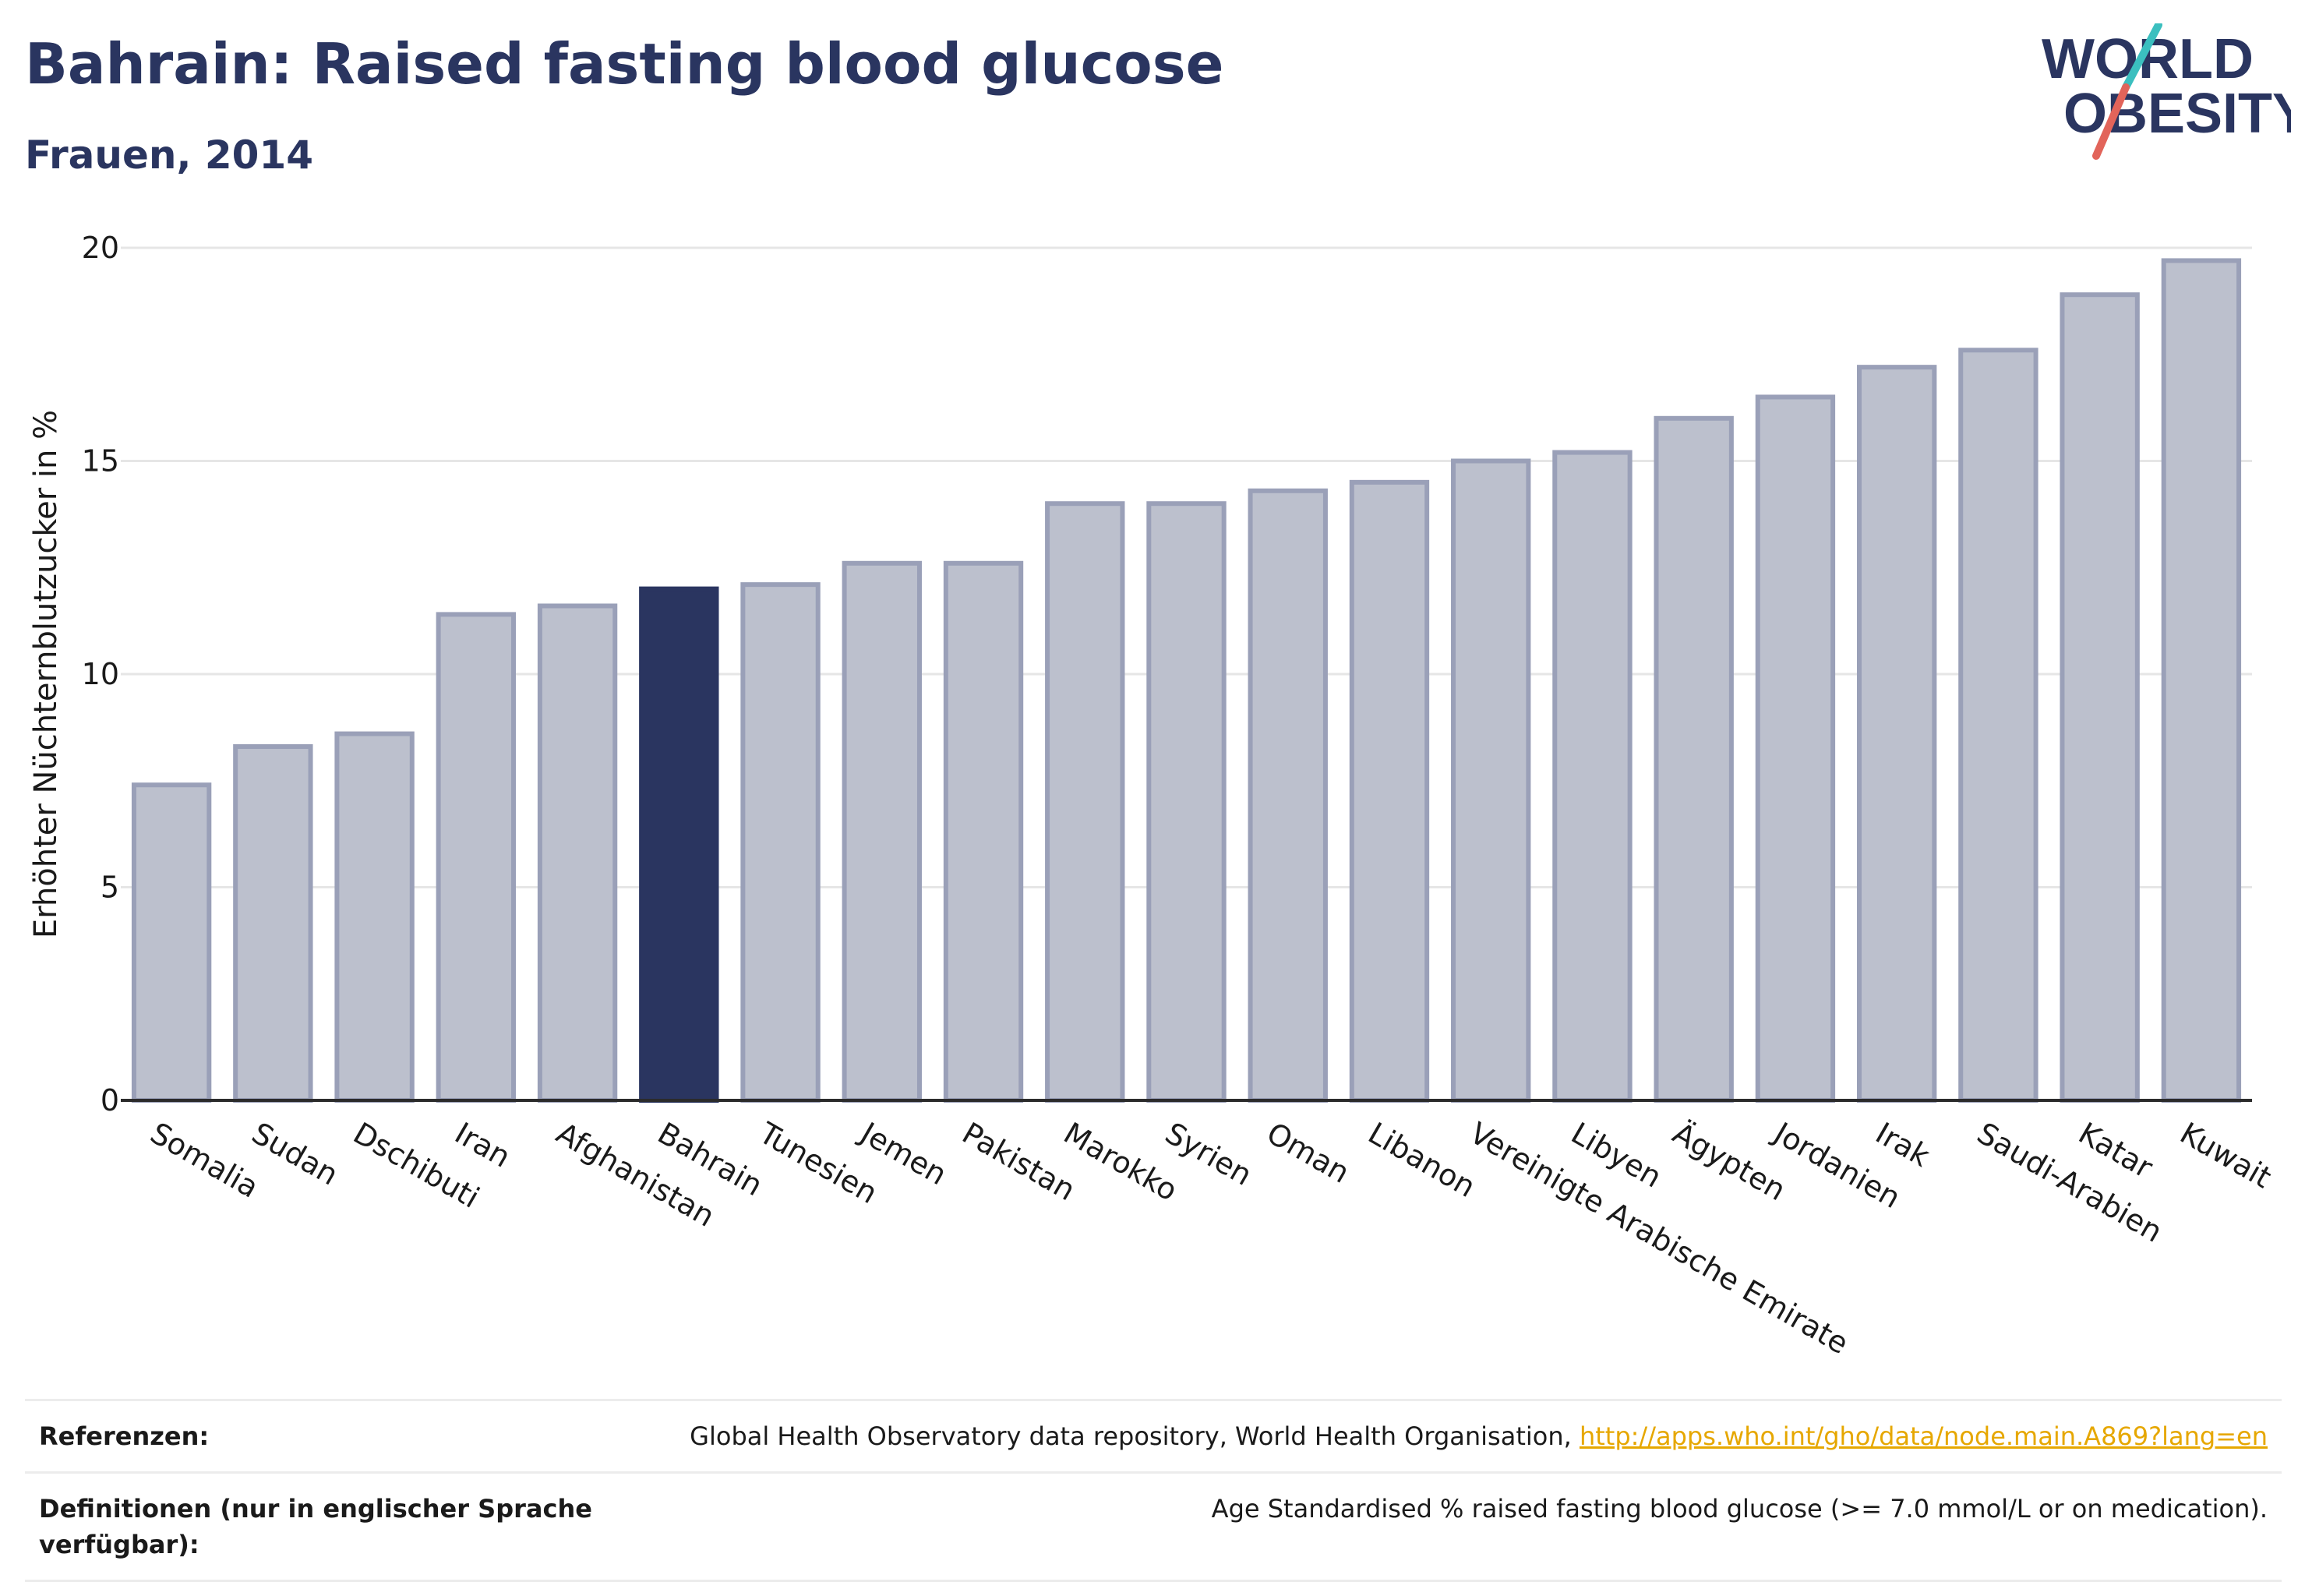 Image resolution: width=2305 pixels, height=1596 pixels. Describe the element at coordinates (2225, 1155) in the screenshot. I see `x-tick-label: Kuwait` at that location.